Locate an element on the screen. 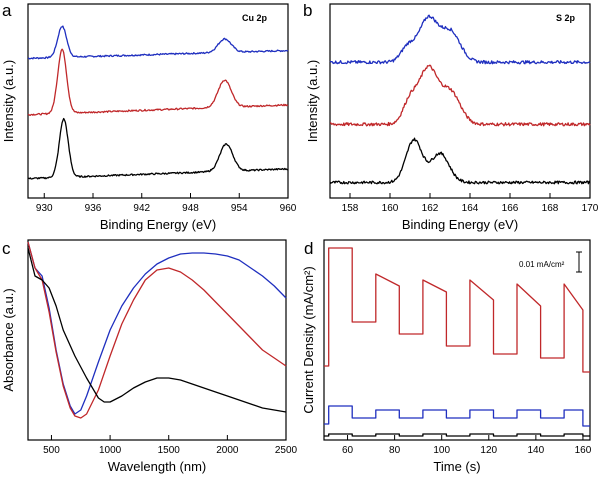  panel-d-series-red is located at coordinates (457, 310).